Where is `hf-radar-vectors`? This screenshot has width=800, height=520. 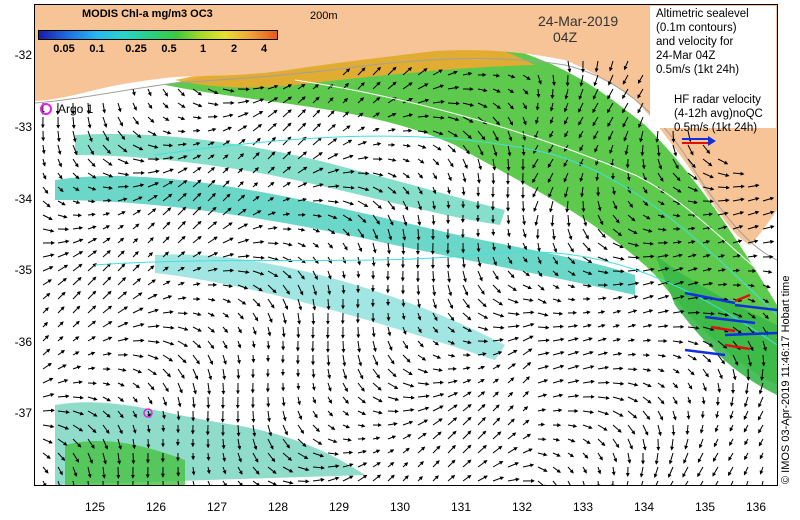
hf-radar-vectors is located at coordinates (730, 324).